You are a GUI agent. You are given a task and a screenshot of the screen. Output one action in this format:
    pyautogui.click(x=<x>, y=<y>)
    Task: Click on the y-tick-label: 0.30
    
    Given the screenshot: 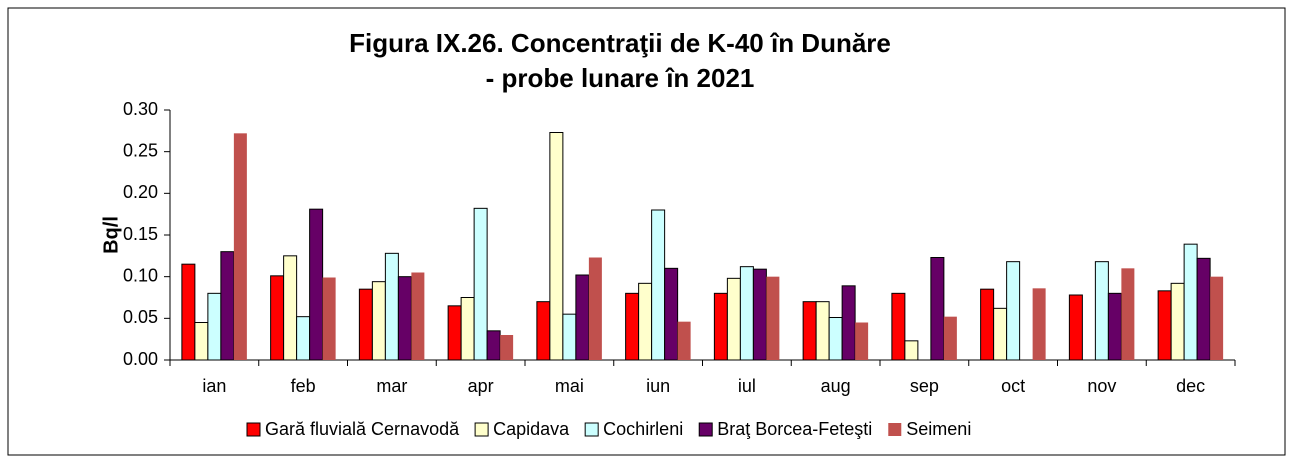 What is the action you would take?
    pyautogui.click(x=140, y=109)
    